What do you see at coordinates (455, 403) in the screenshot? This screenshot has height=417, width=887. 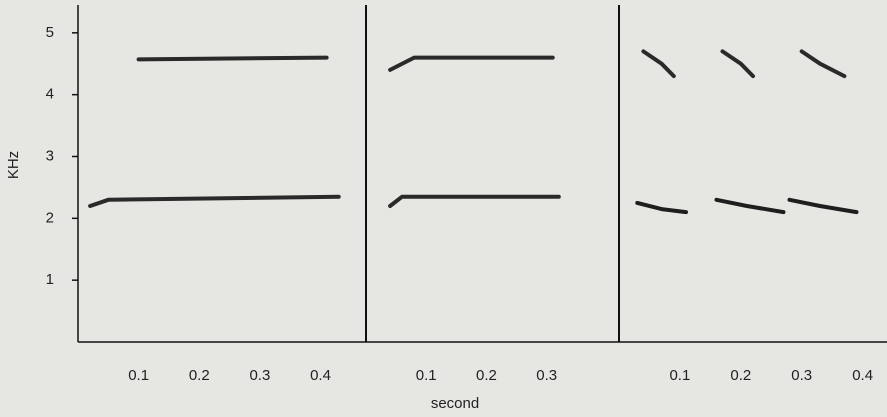 I see `x-axis-label: second` at bounding box center [455, 403].